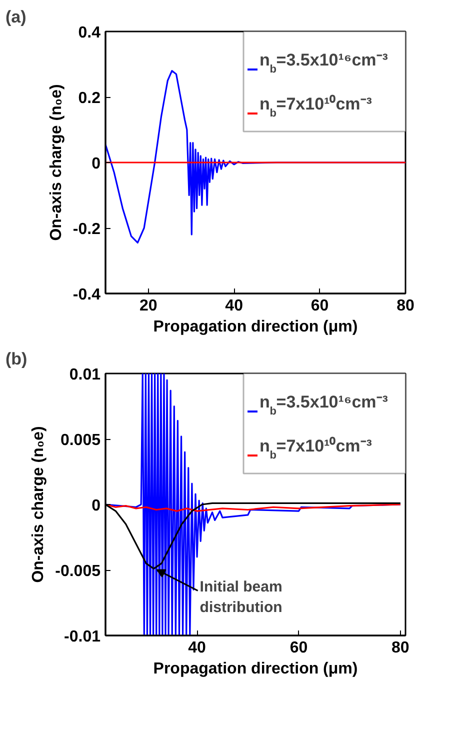 This screenshot has height=749, width=449. I want to click on y-tick-label: 0.4, so click(89, 33).